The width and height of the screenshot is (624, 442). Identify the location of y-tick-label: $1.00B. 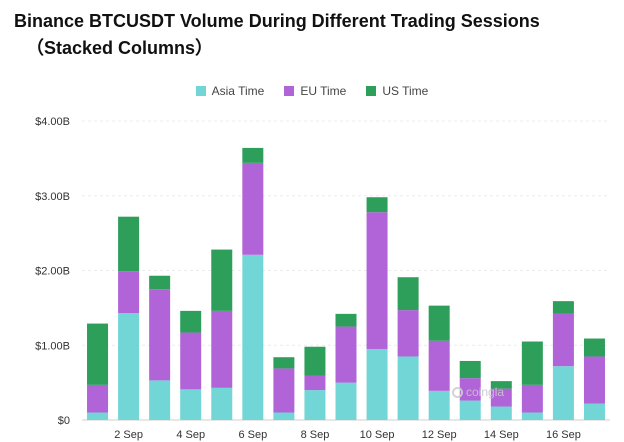
(52, 346).